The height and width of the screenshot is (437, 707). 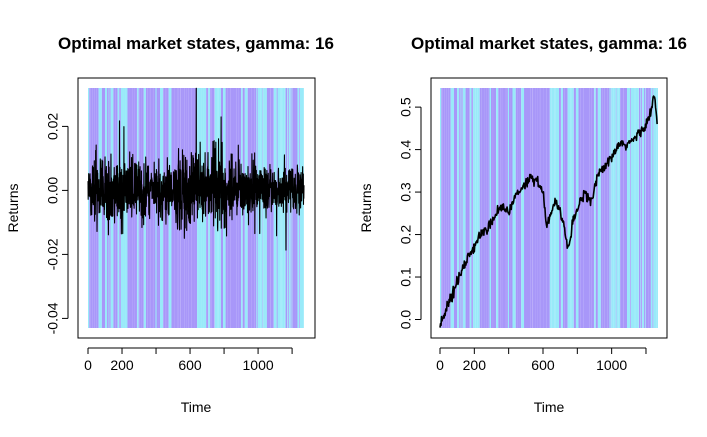 What do you see at coordinates (53, 318) in the screenshot?
I see `y-tick-label: -0.04` at bounding box center [53, 318].